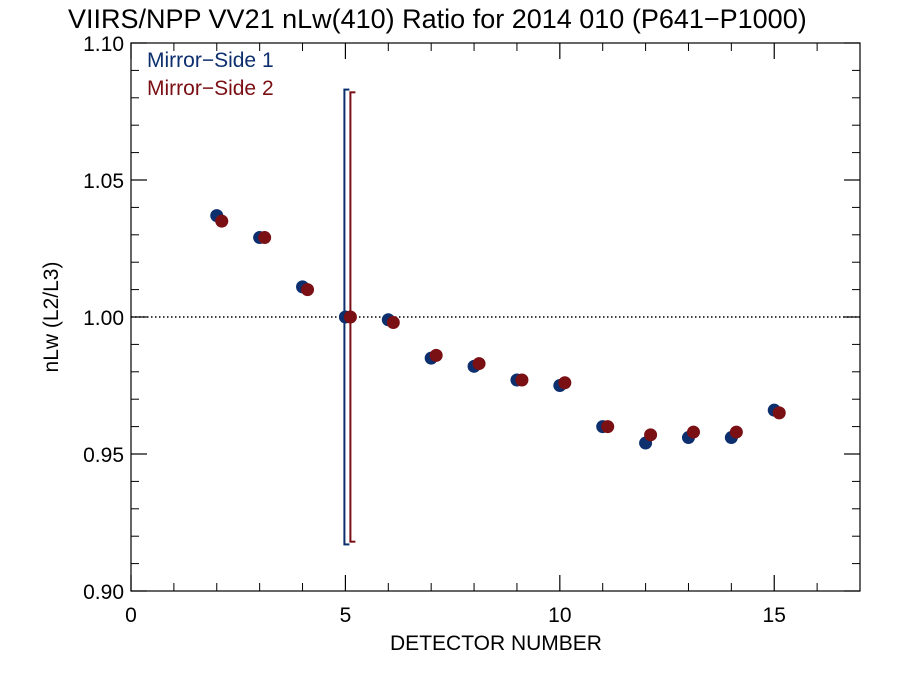 Image resolution: width=900 pixels, height=675 pixels. I want to click on x-tick-label: 0, so click(131, 615).